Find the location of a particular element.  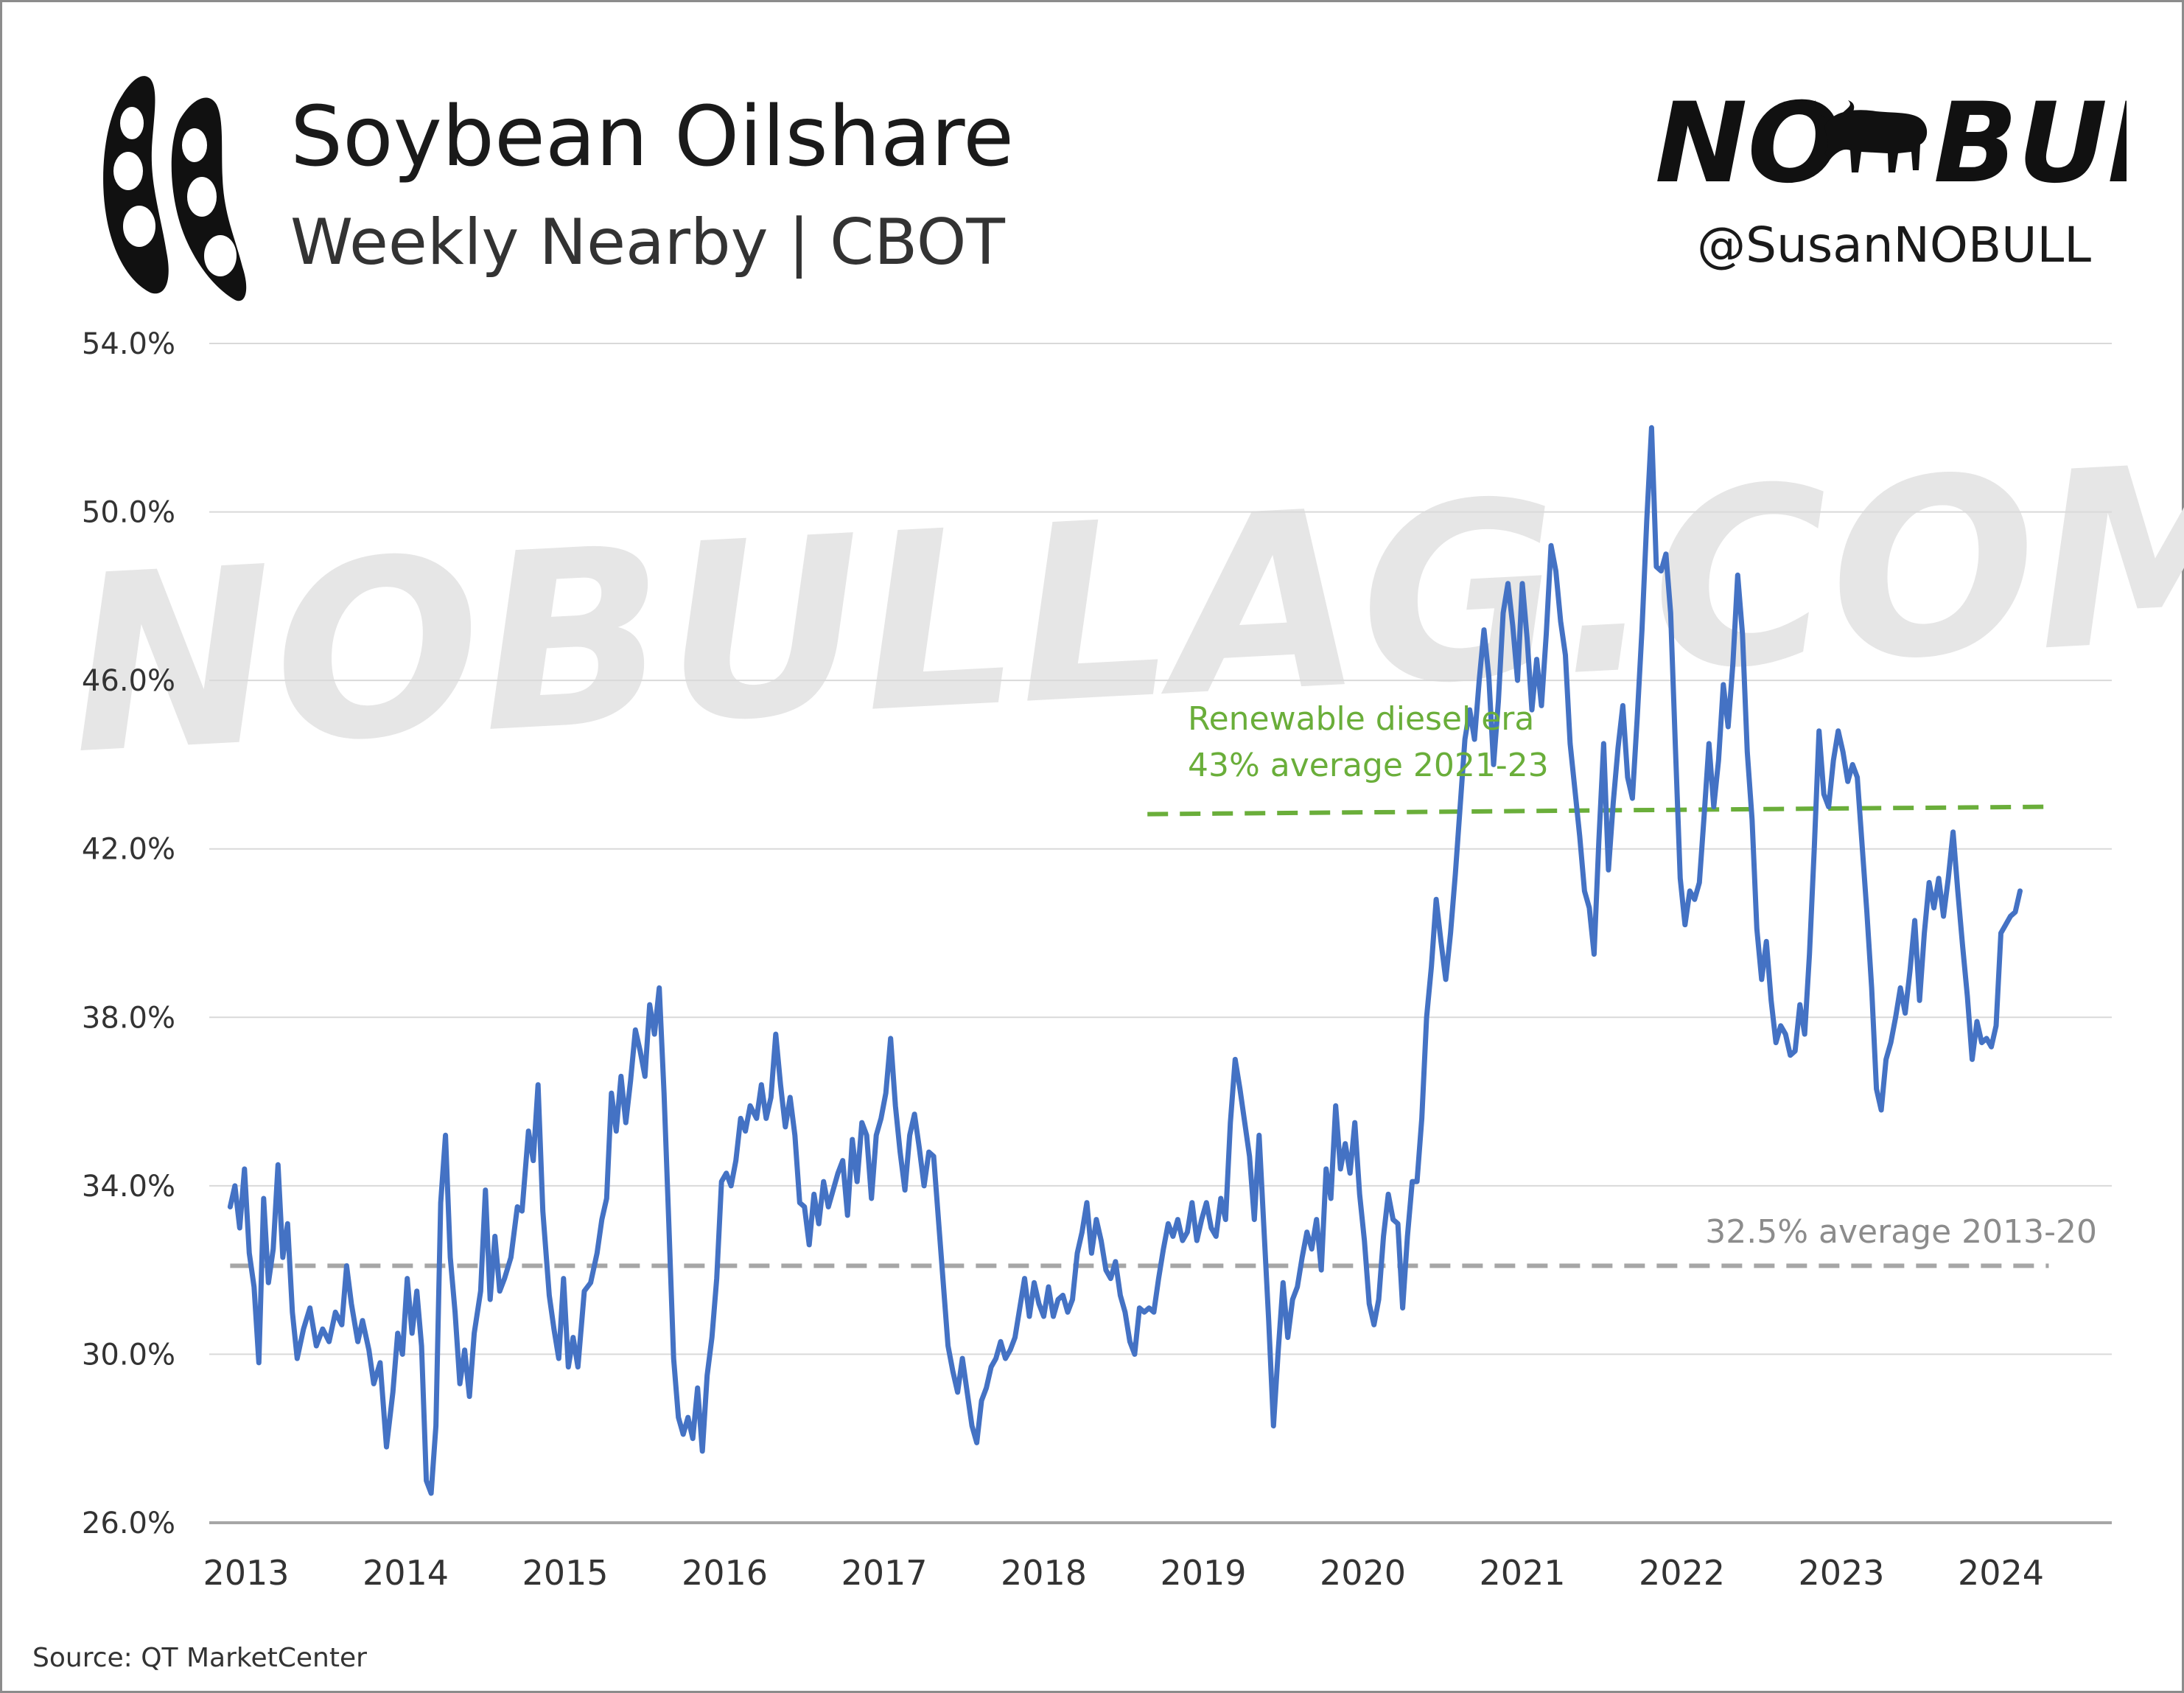

x-tick-label: 2020 is located at coordinates (1363, 1573).